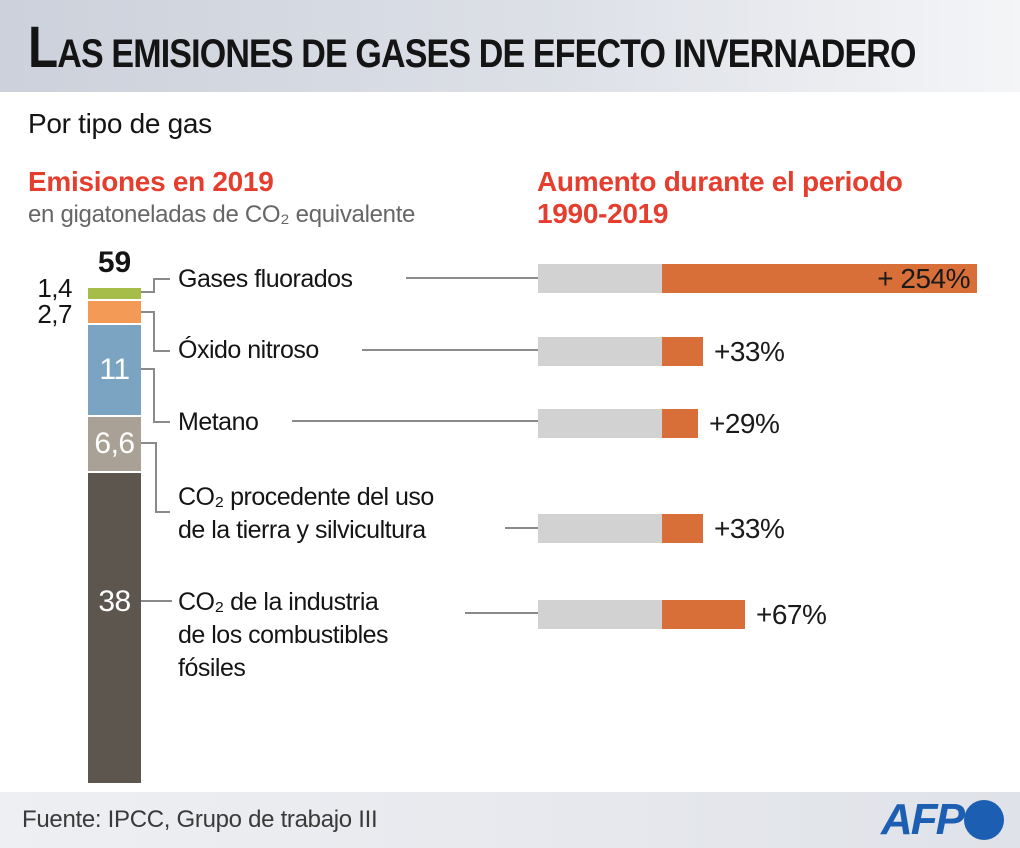 This screenshot has height=848, width=1020. Describe the element at coordinates (114, 293) in the screenshot. I see `segment-gases-fluorados` at that location.